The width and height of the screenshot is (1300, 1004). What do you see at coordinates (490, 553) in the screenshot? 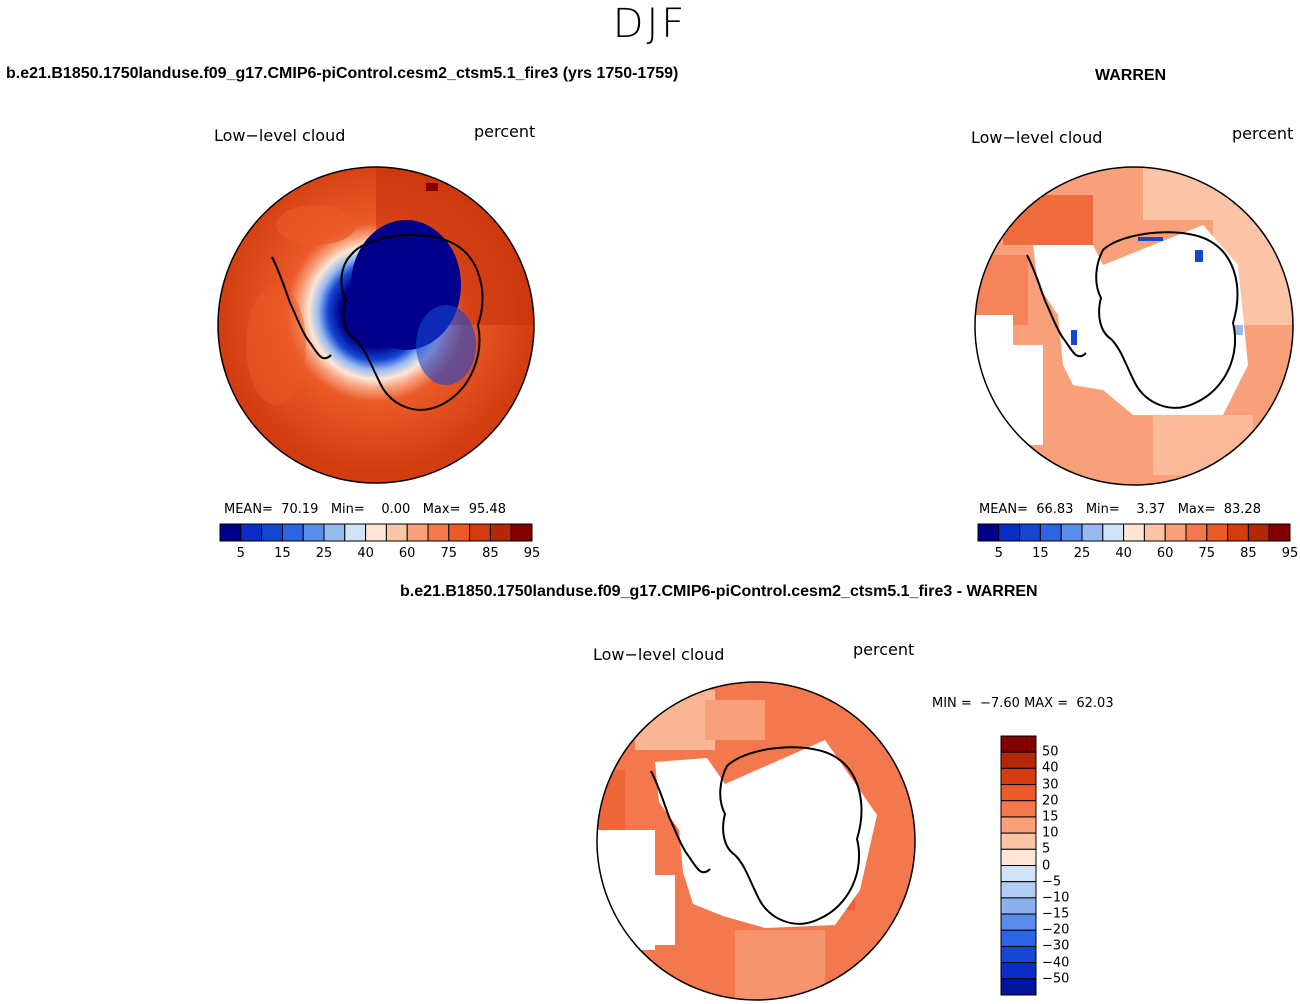
I see `model-colorbar-tick-label: 85` at bounding box center [490, 553].